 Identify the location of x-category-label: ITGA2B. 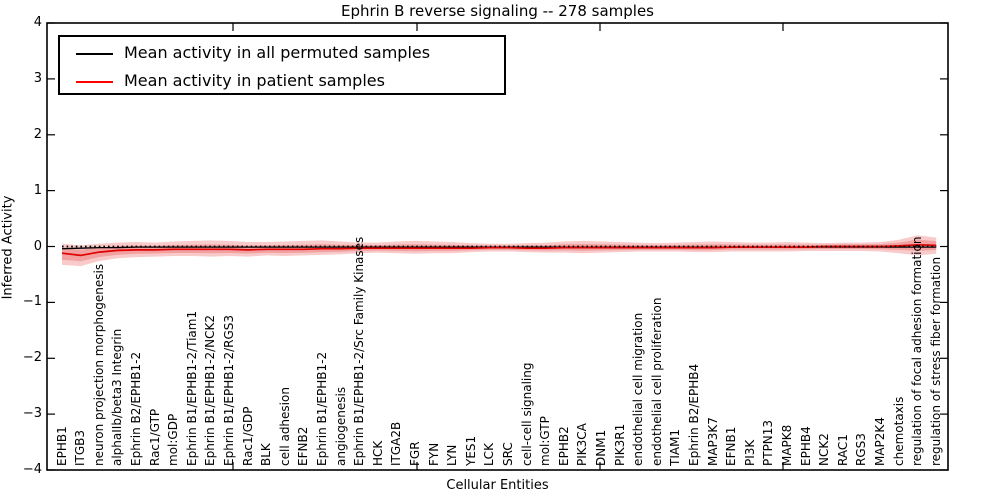
(396, 443).